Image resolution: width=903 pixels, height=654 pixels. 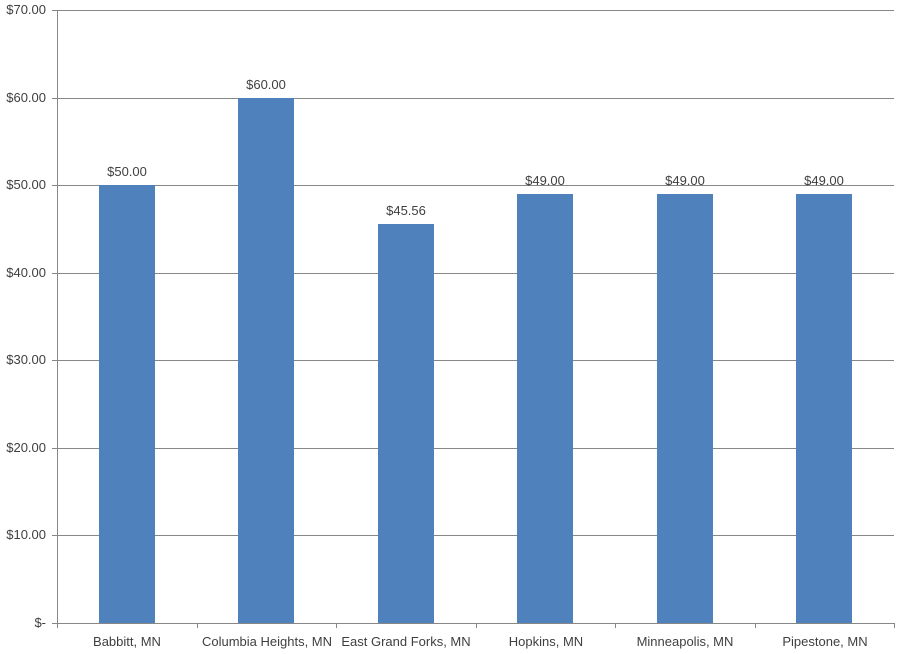 What do you see at coordinates (26, 447) in the screenshot?
I see `y-axis-tick-label: $20.00` at bounding box center [26, 447].